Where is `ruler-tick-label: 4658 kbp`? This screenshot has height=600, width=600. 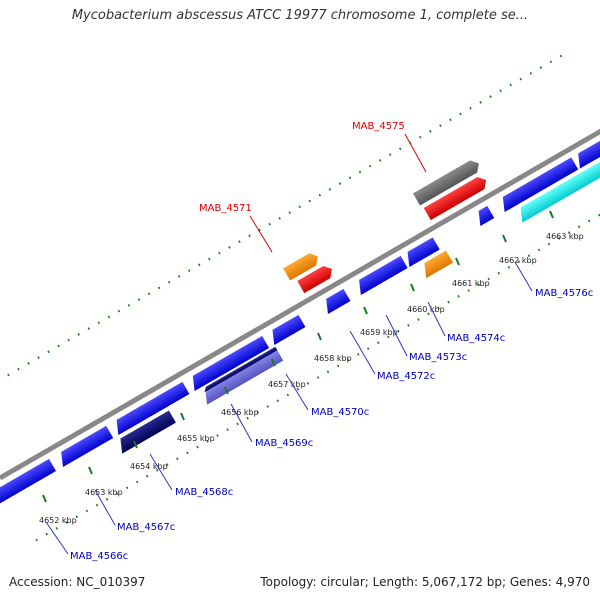 ruler-tick-label: 4658 kbp is located at coordinates (333, 358).